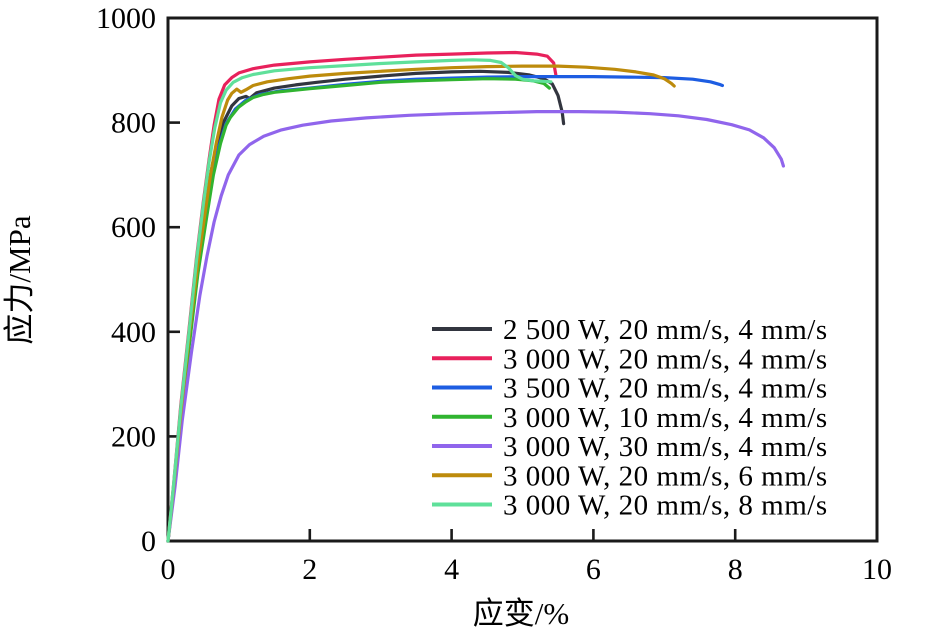 The height and width of the screenshot is (641, 945). What do you see at coordinates (19, 279) in the screenshot?
I see `y-axis-title: 应力/MPa` at bounding box center [19, 279].